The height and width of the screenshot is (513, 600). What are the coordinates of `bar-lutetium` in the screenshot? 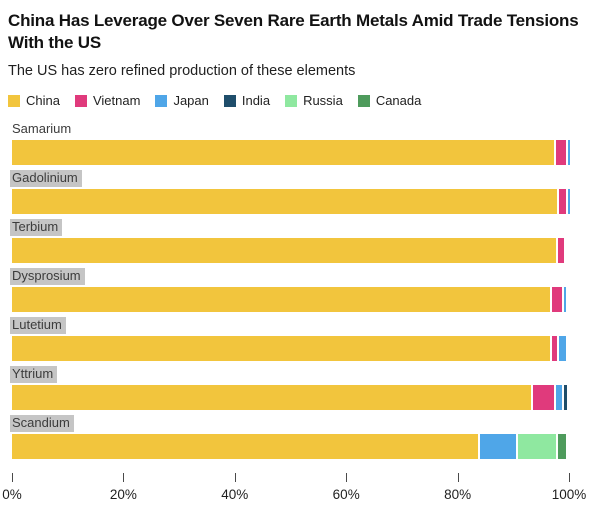 It's located at (290, 349).